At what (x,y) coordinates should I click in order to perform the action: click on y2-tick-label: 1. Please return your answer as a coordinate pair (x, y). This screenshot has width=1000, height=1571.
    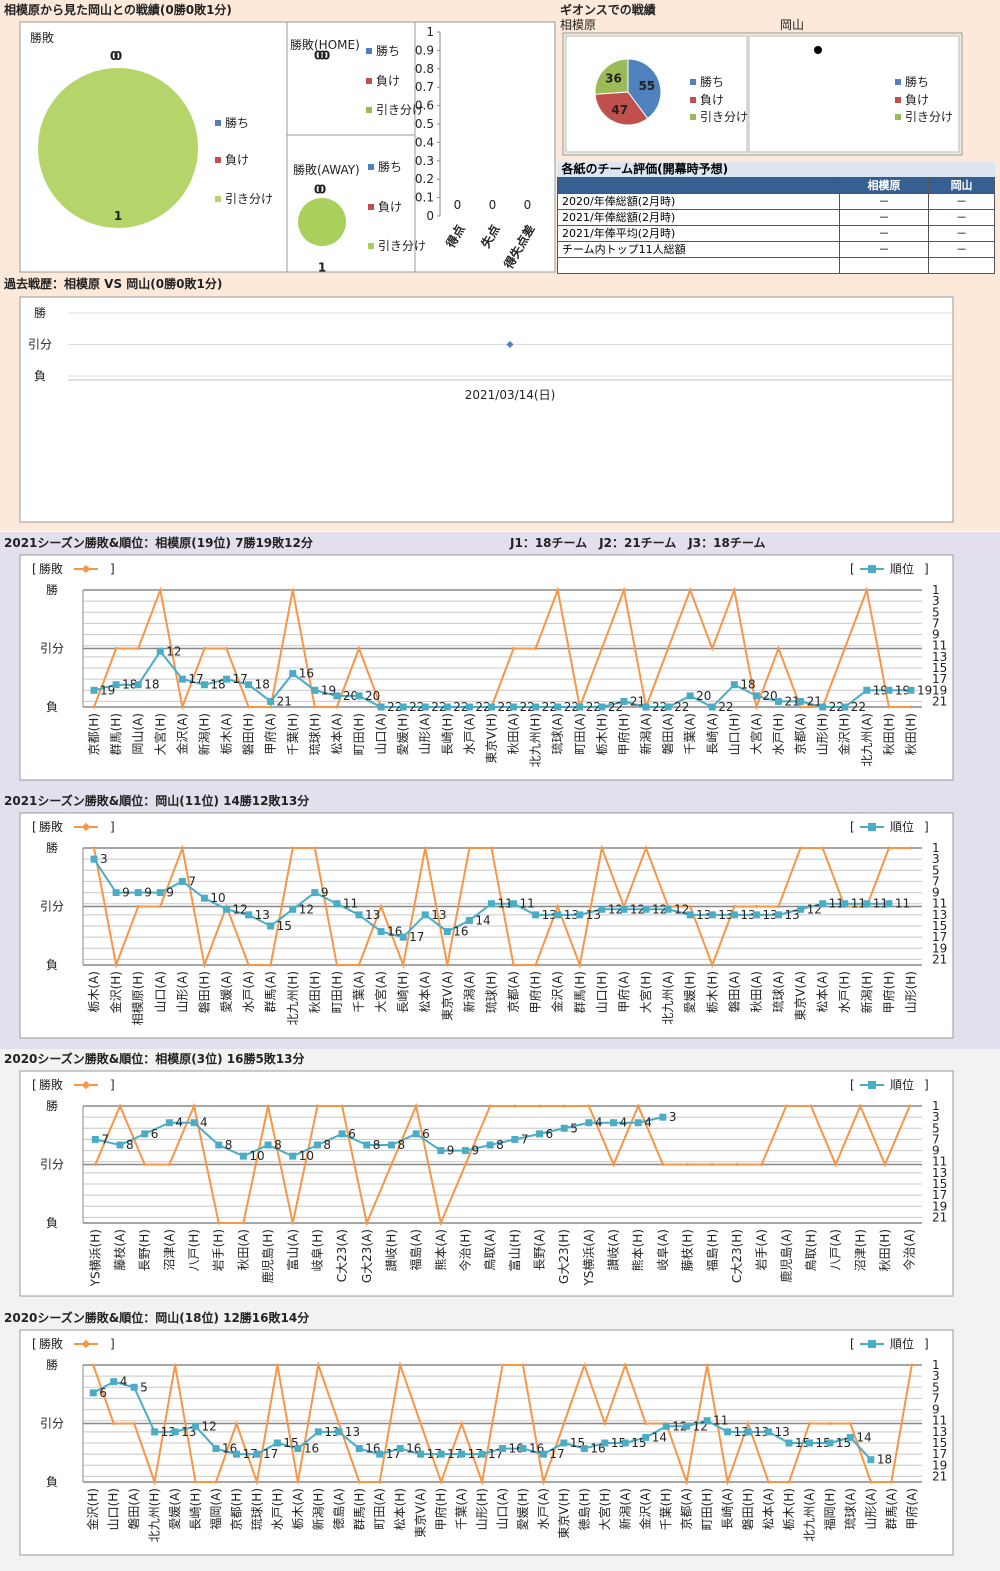
    Looking at the image, I should click on (936, 1106).